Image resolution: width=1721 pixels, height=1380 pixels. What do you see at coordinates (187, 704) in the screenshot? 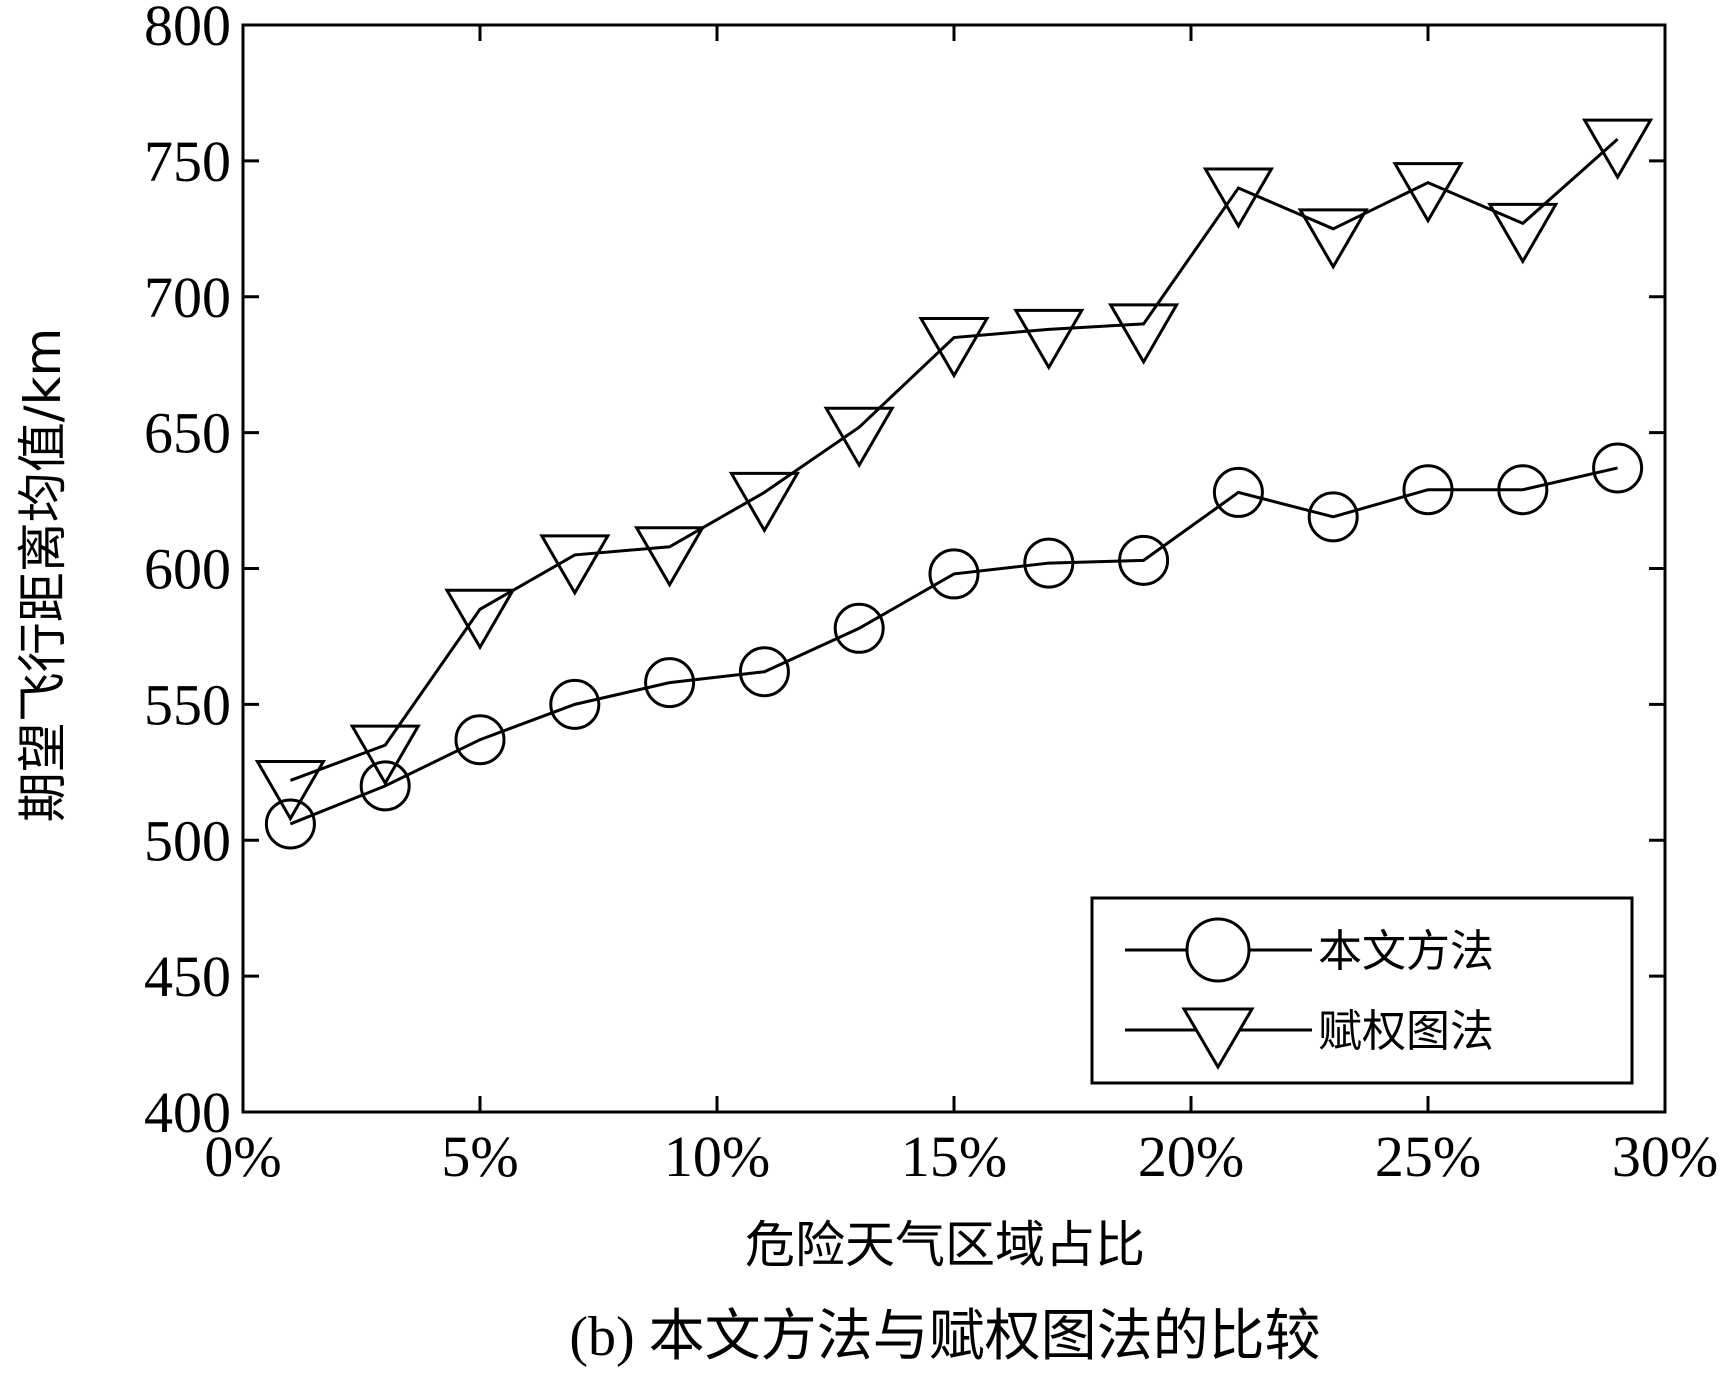
I see `y-tick-label: 550` at bounding box center [187, 704].